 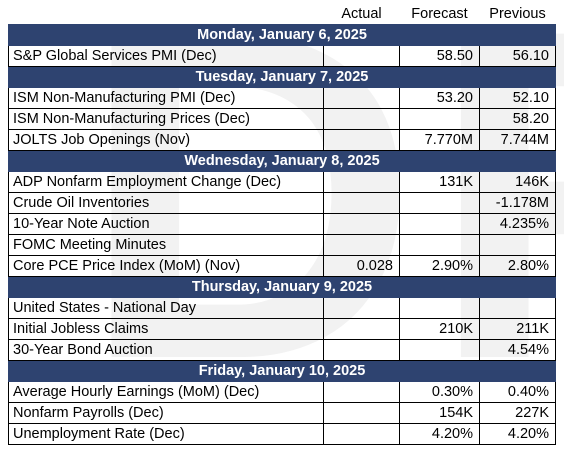 I want to click on date-header: Monday, January 6, 2025, so click(x=282, y=35).